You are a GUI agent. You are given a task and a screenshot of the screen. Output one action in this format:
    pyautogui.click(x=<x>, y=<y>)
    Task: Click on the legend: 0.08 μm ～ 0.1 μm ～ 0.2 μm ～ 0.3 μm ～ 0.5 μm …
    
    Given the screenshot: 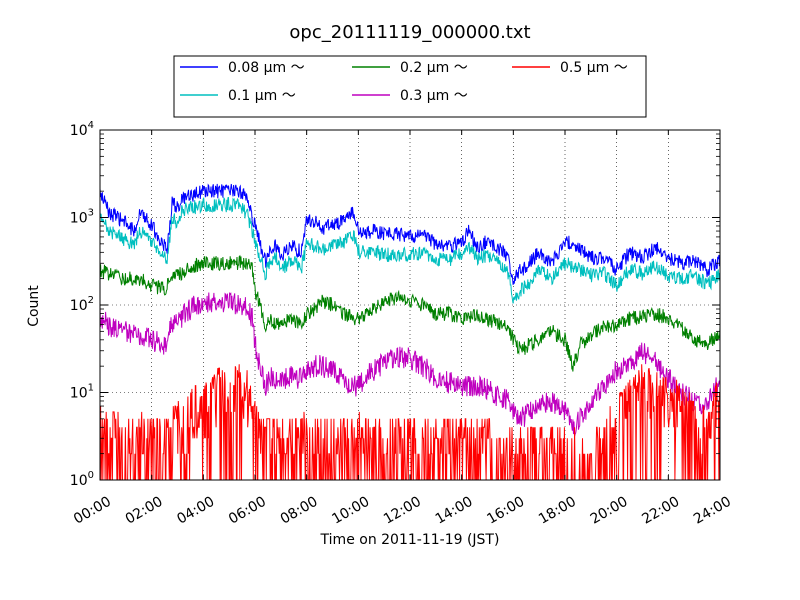 What is the action you would take?
    pyautogui.click(x=410, y=86)
    